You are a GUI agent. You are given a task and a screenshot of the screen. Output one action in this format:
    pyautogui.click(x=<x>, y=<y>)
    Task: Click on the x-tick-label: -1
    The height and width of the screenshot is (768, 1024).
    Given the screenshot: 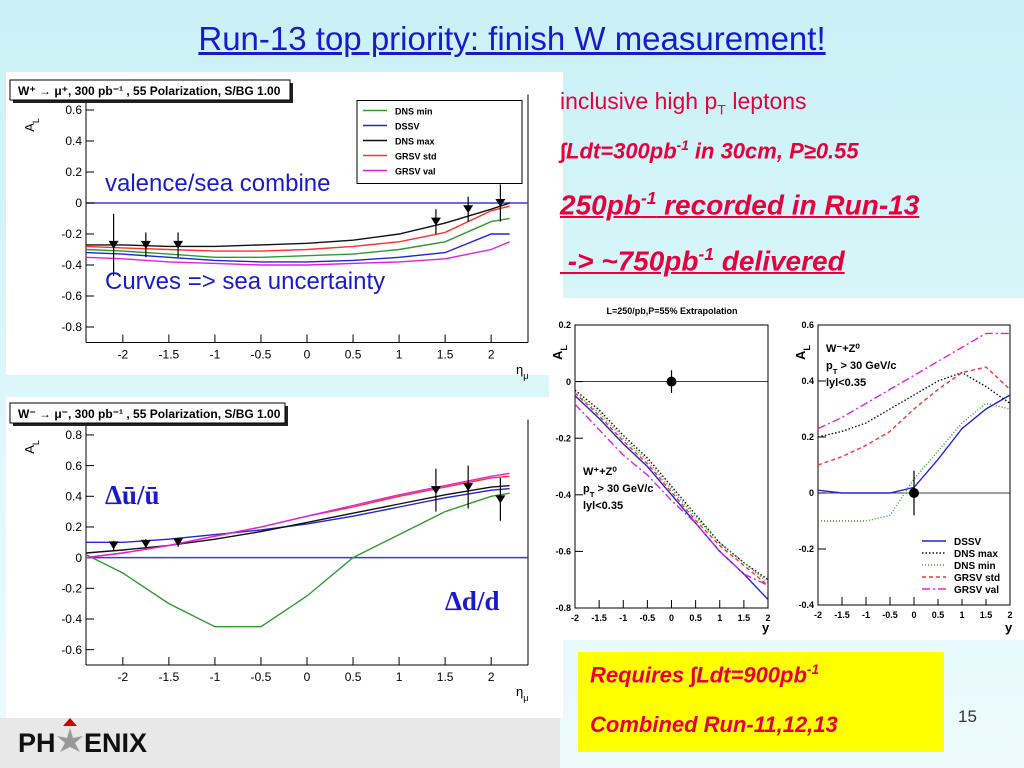 What is the action you would take?
    pyautogui.click(x=215, y=355)
    